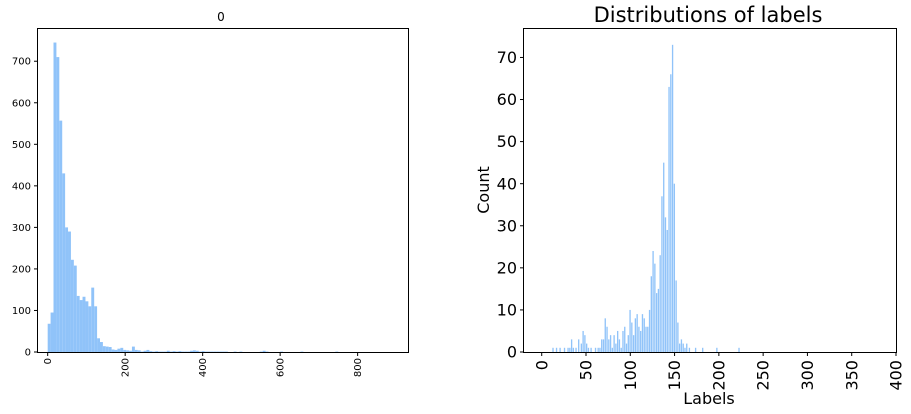  What do you see at coordinates (674, 375) in the screenshot?
I see `x-tick-label: 150` at bounding box center [674, 375].